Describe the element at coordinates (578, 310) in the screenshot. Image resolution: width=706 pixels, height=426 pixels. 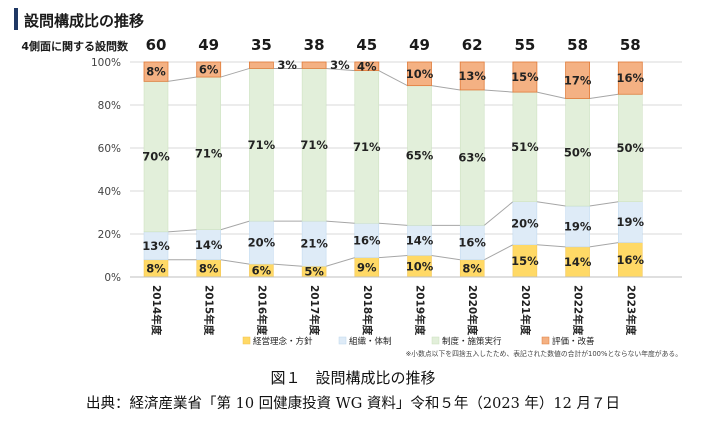
I see `x-tick-label: 2022年度` at that location.